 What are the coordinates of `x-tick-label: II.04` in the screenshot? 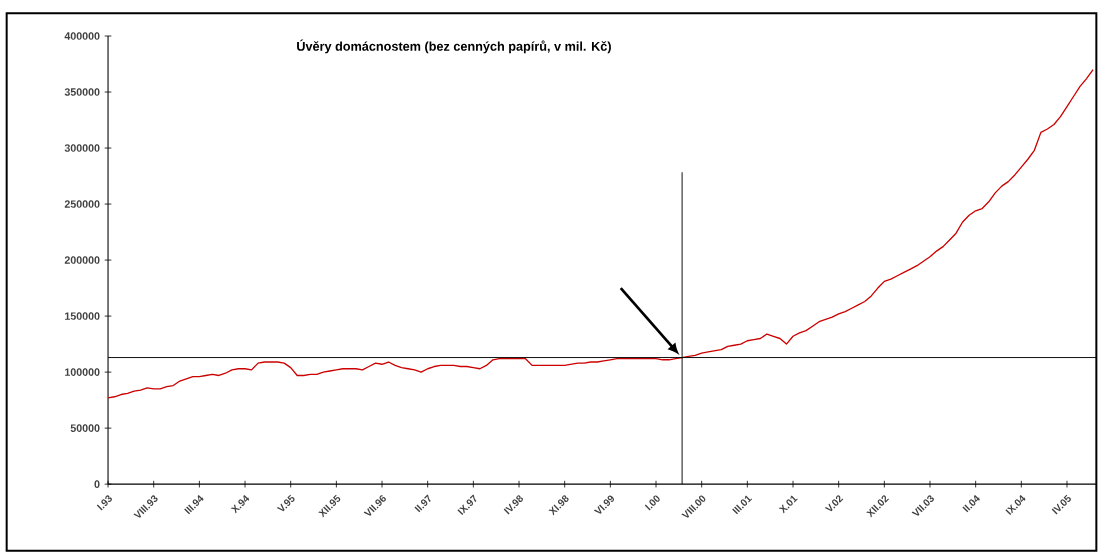 It's located at (971, 504).